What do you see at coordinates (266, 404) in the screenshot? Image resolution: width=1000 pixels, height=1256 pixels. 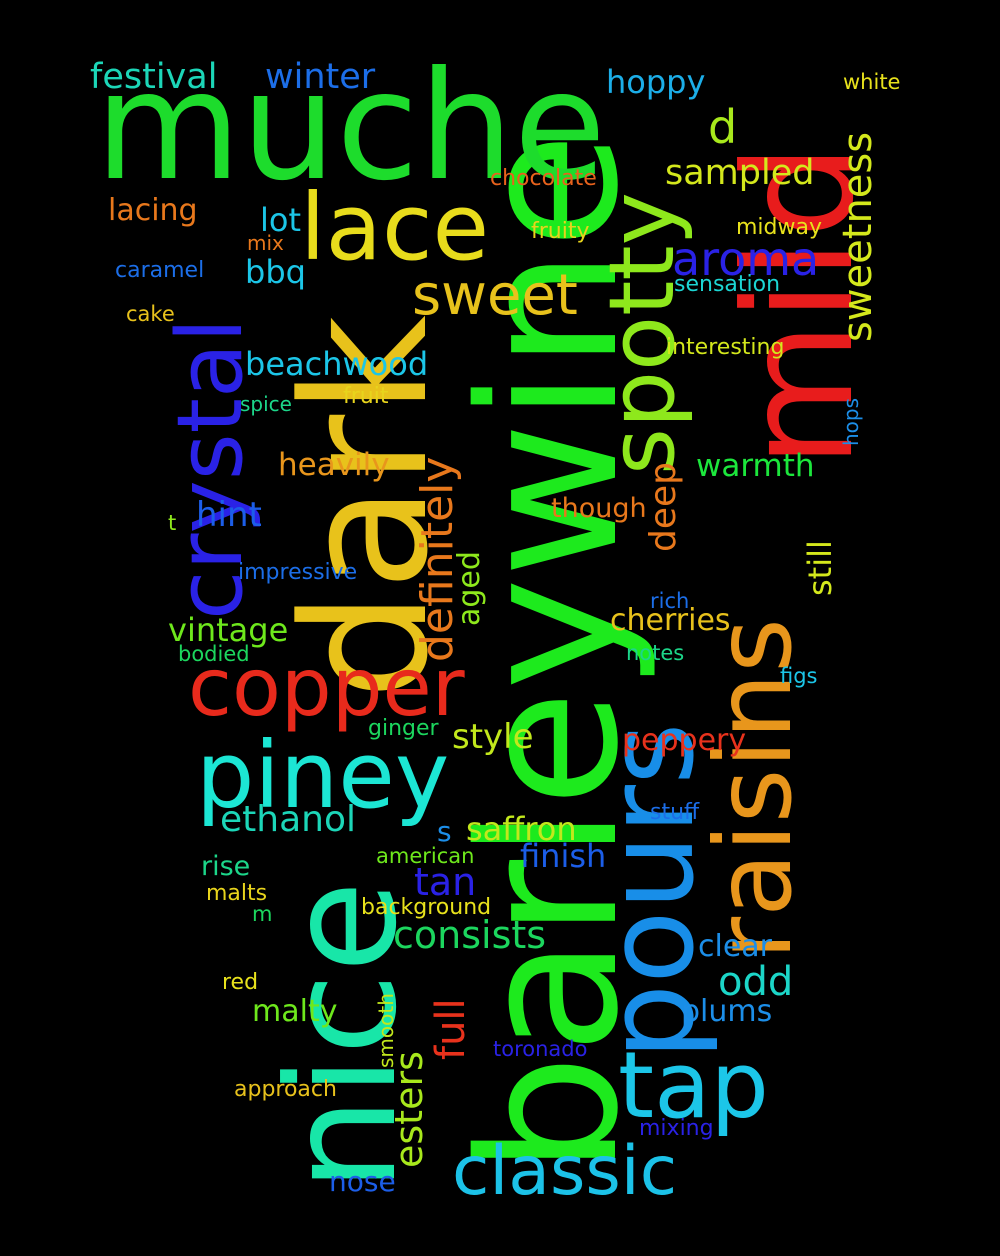 I see `word-spice: spice` at bounding box center [266, 404].